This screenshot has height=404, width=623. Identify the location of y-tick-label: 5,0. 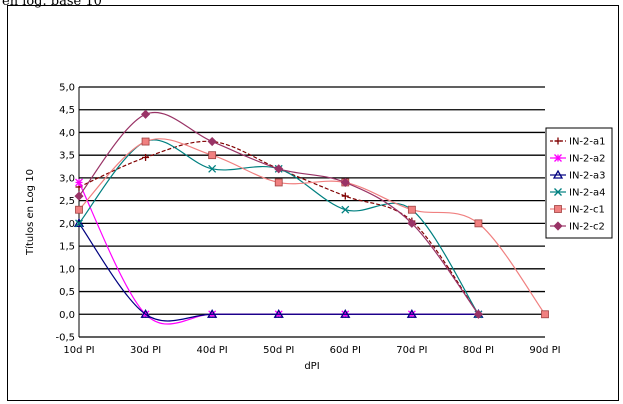
(67, 88).